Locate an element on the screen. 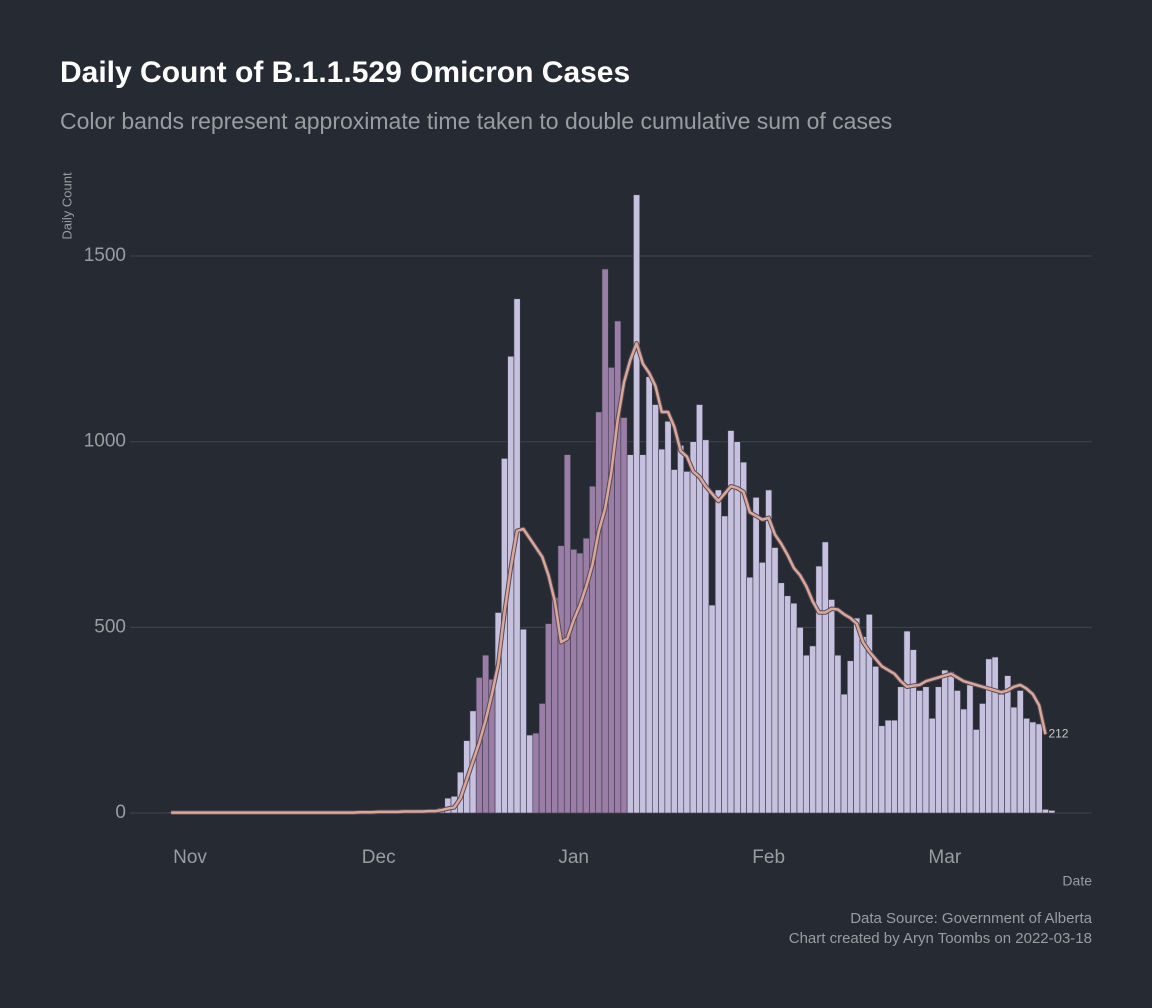 The height and width of the screenshot is (1008, 1152). chart-title: Daily Count of B.1.1.529 Omicron Cases is located at coordinates (345, 72).